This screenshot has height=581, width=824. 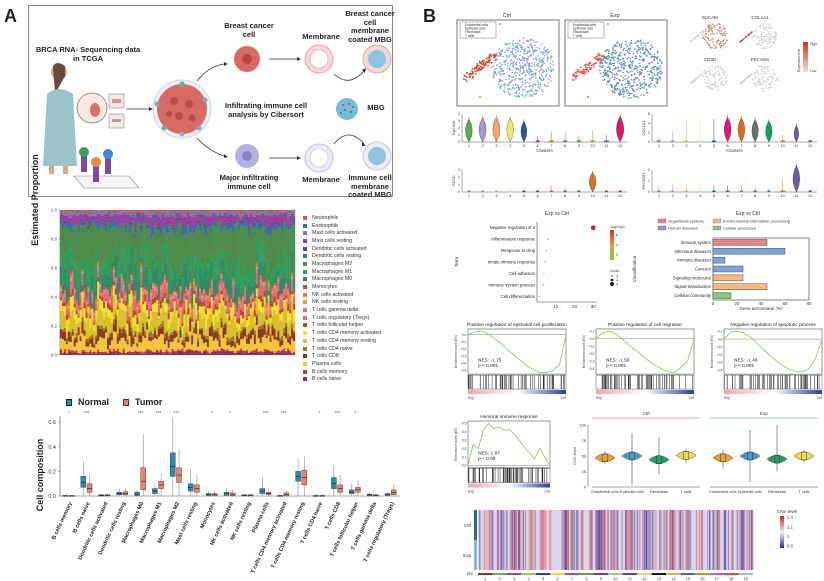 What do you see at coordinates (459, 121) in the screenshot?
I see `y-tick-label: 3` at bounding box center [459, 121].